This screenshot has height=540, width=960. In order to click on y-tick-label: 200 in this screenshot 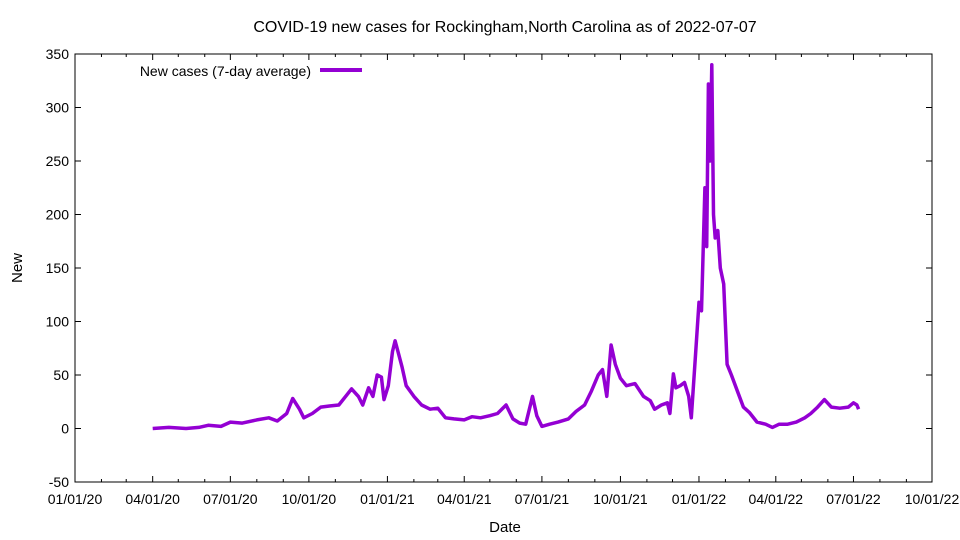, I will do `click(58, 215)`.